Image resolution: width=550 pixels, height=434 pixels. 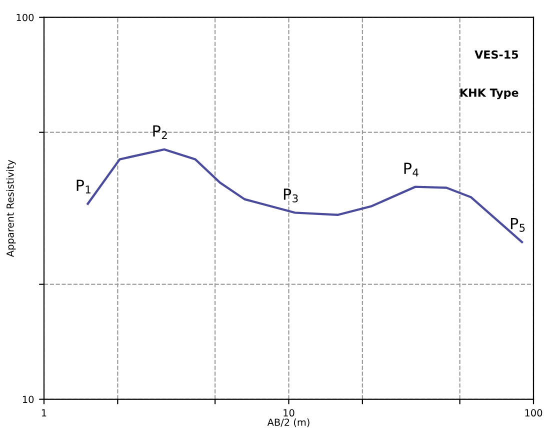 What do you see at coordinates (489, 94) in the screenshot?
I see `annotation: KHK Type` at bounding box center [489, 94].